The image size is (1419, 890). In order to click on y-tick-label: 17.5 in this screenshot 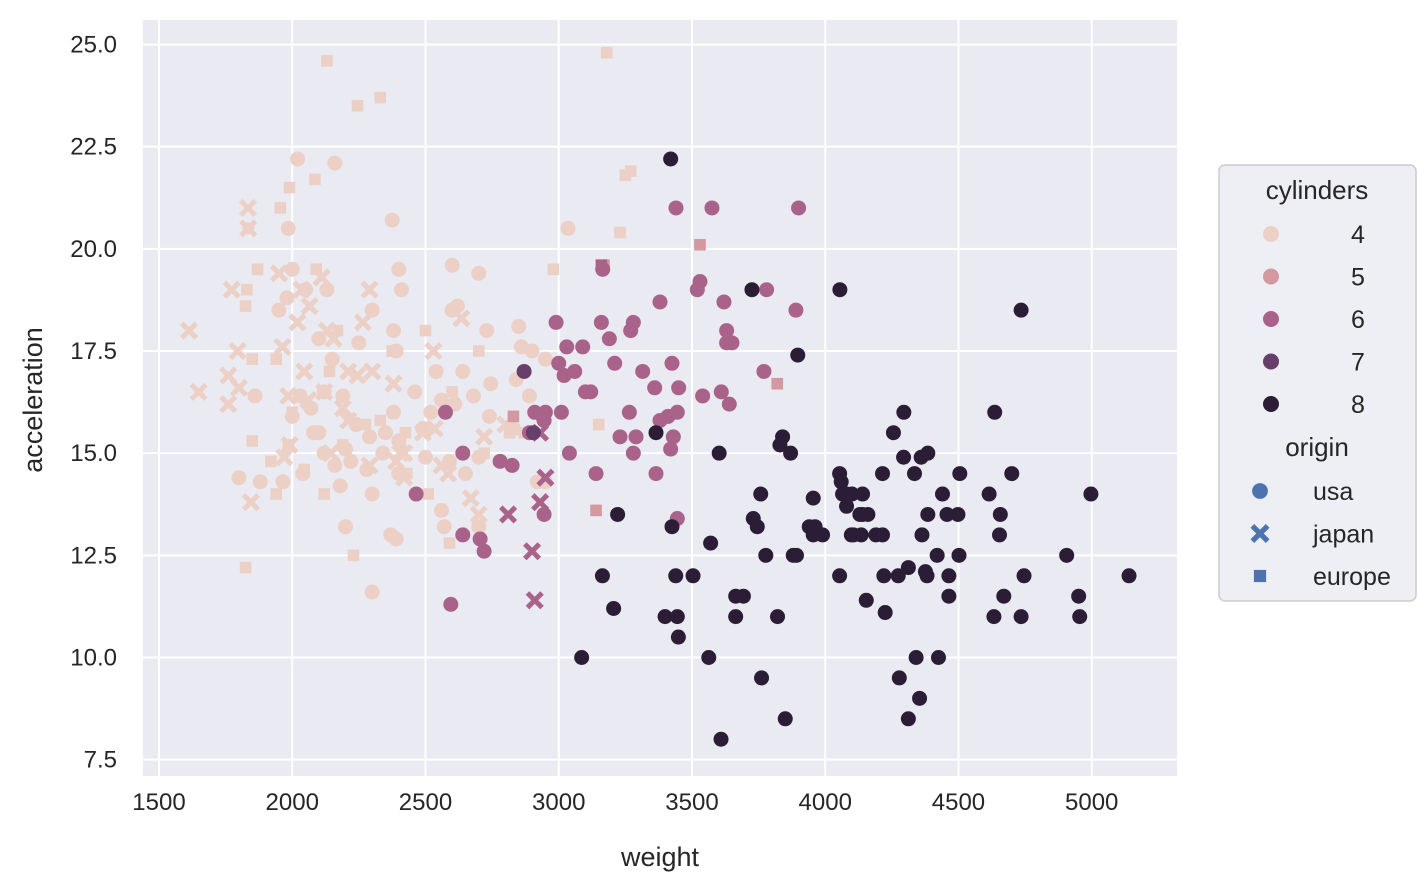, I will do `click(93, 351)`.